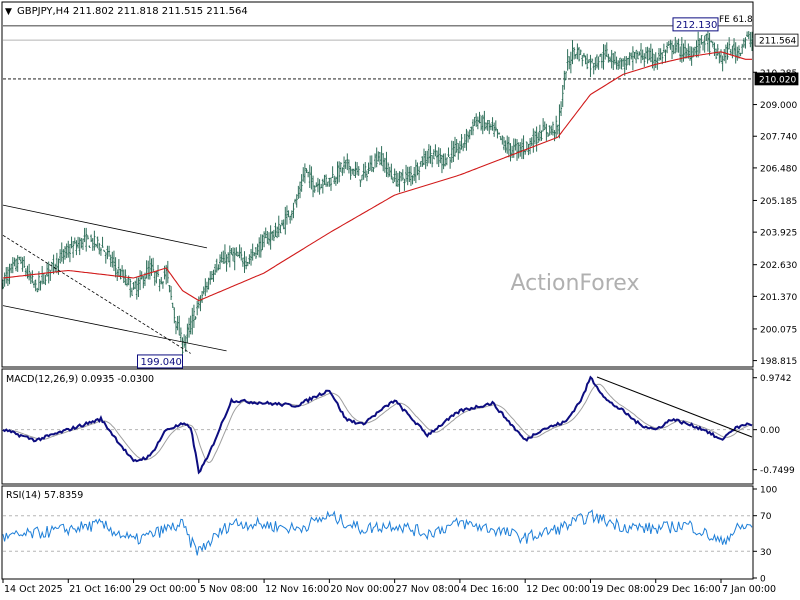 The image size is (800, 600). Describe the element at coordinates (297, 589) in the screenshot. I see `time-tick-label: 12 Nov 16:00` at that location.